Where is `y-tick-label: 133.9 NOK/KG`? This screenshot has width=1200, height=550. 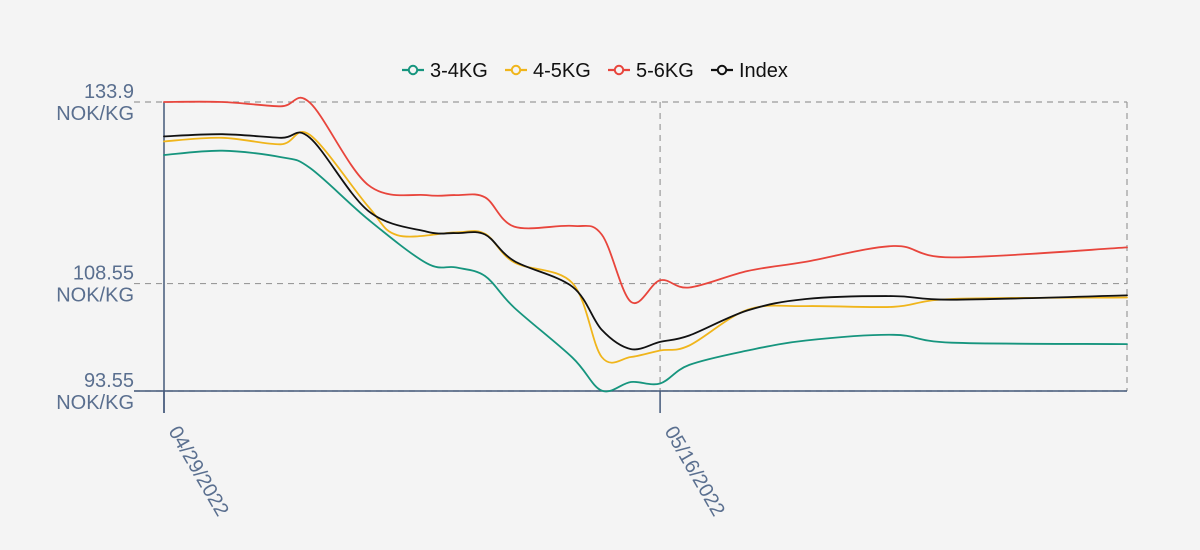
y-tick-label: 133.9 NOK/KG is located at coordinates (95, 103).